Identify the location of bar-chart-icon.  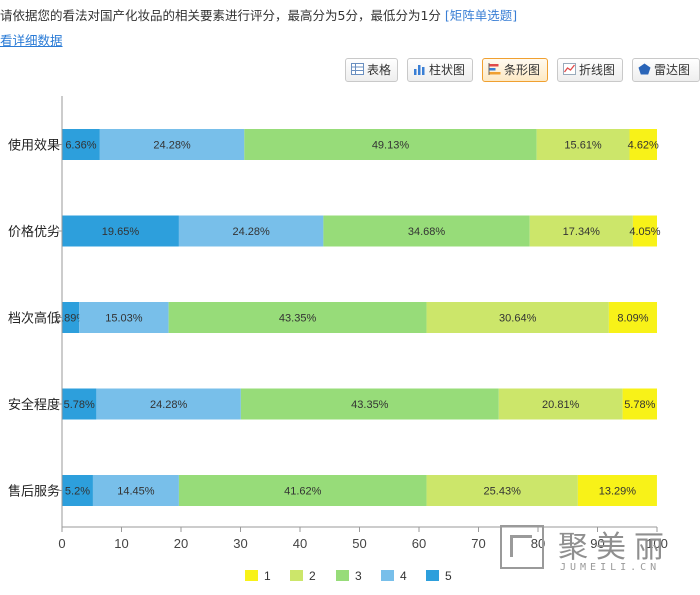
(494, 69).